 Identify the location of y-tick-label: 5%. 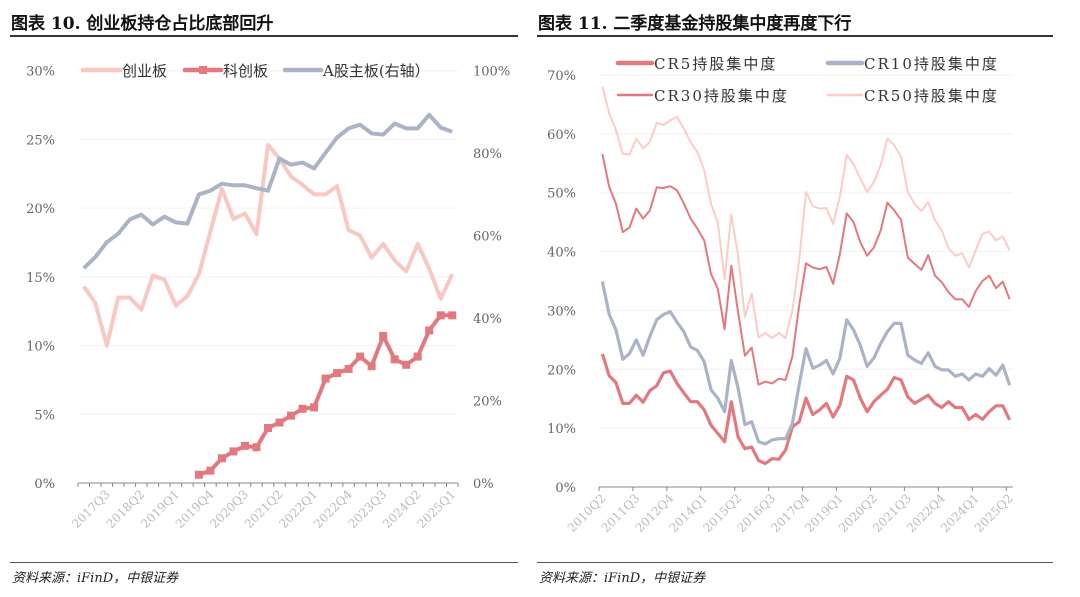
(44, 415).